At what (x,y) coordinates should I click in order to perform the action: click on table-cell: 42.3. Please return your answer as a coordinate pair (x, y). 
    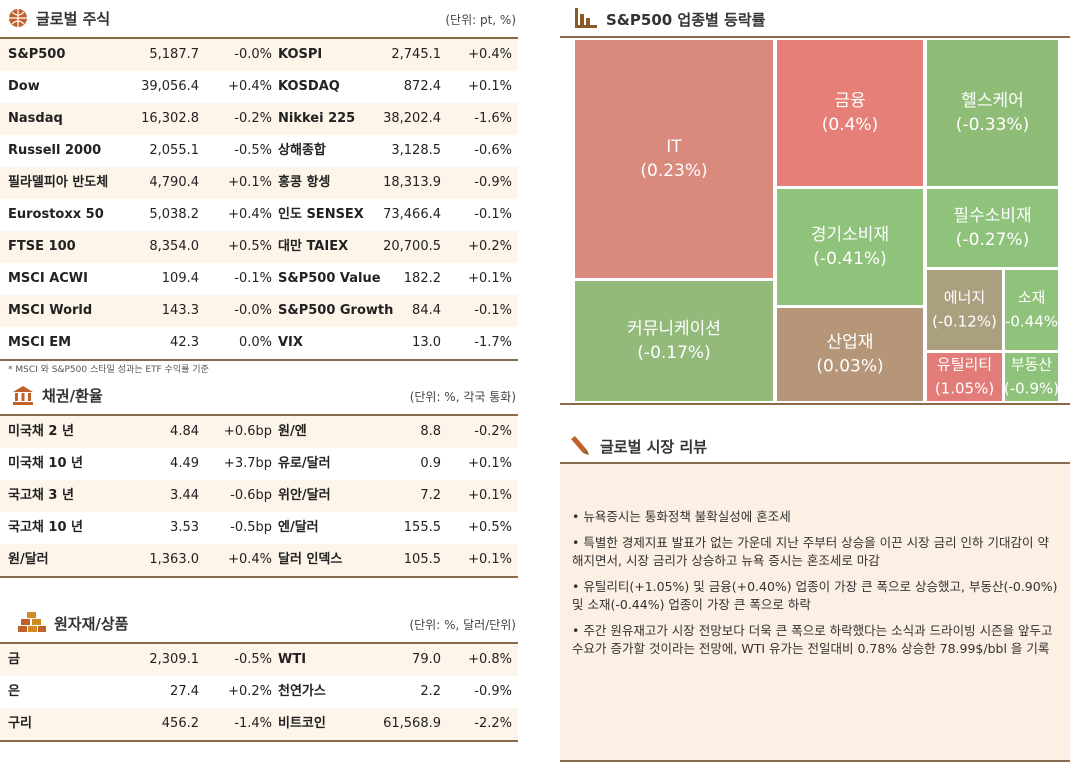
    Looking at the image, I should click on (184, 342).